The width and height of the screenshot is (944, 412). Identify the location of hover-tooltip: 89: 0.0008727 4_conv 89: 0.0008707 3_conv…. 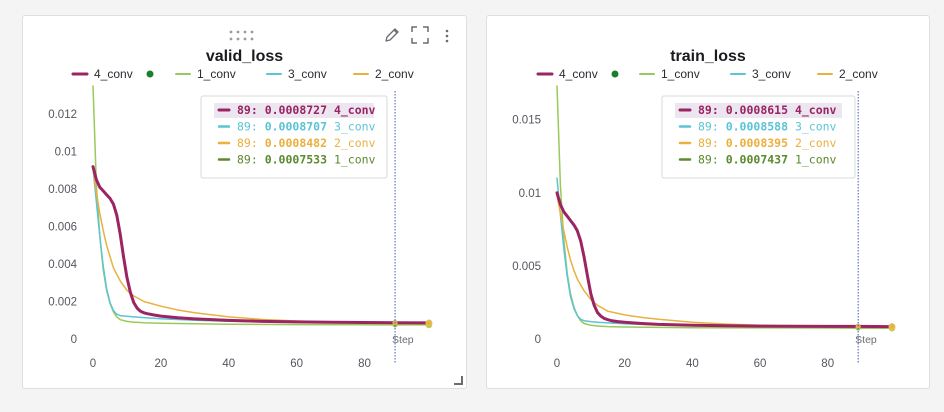
(294, 137).